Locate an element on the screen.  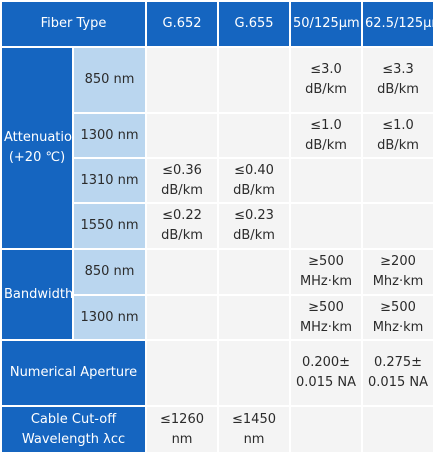
wavelength-label: 1550 nm is located at coordinates (109, 226).